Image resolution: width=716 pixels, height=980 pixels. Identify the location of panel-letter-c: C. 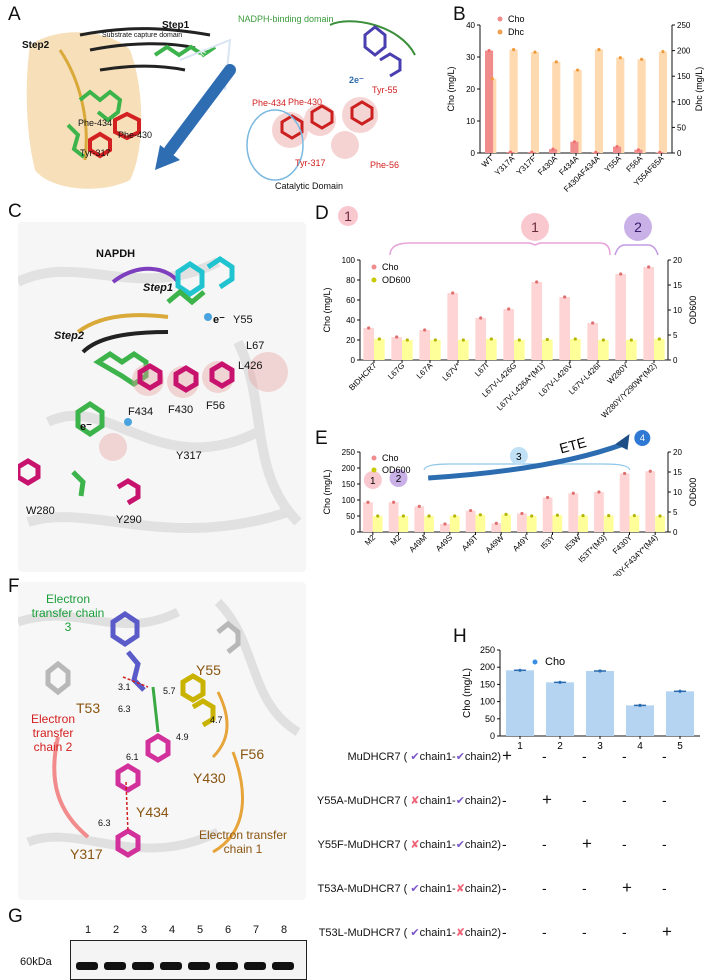
(15, 211).